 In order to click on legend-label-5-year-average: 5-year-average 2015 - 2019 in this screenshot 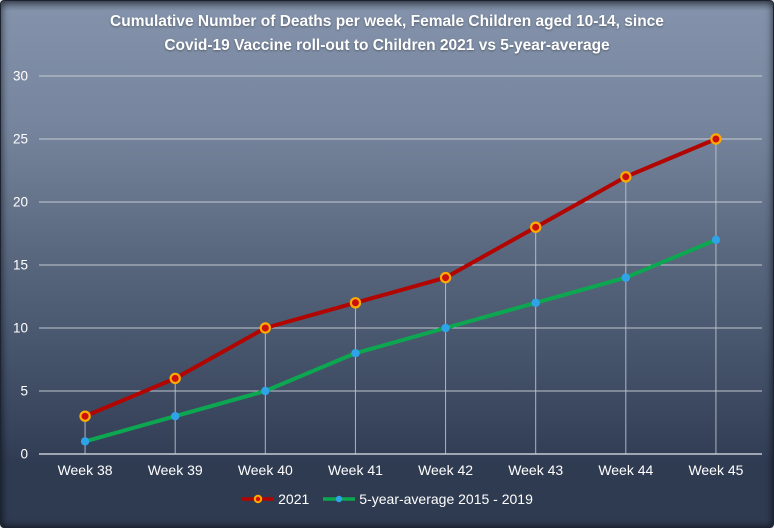, I will do `click(446, 499)`.